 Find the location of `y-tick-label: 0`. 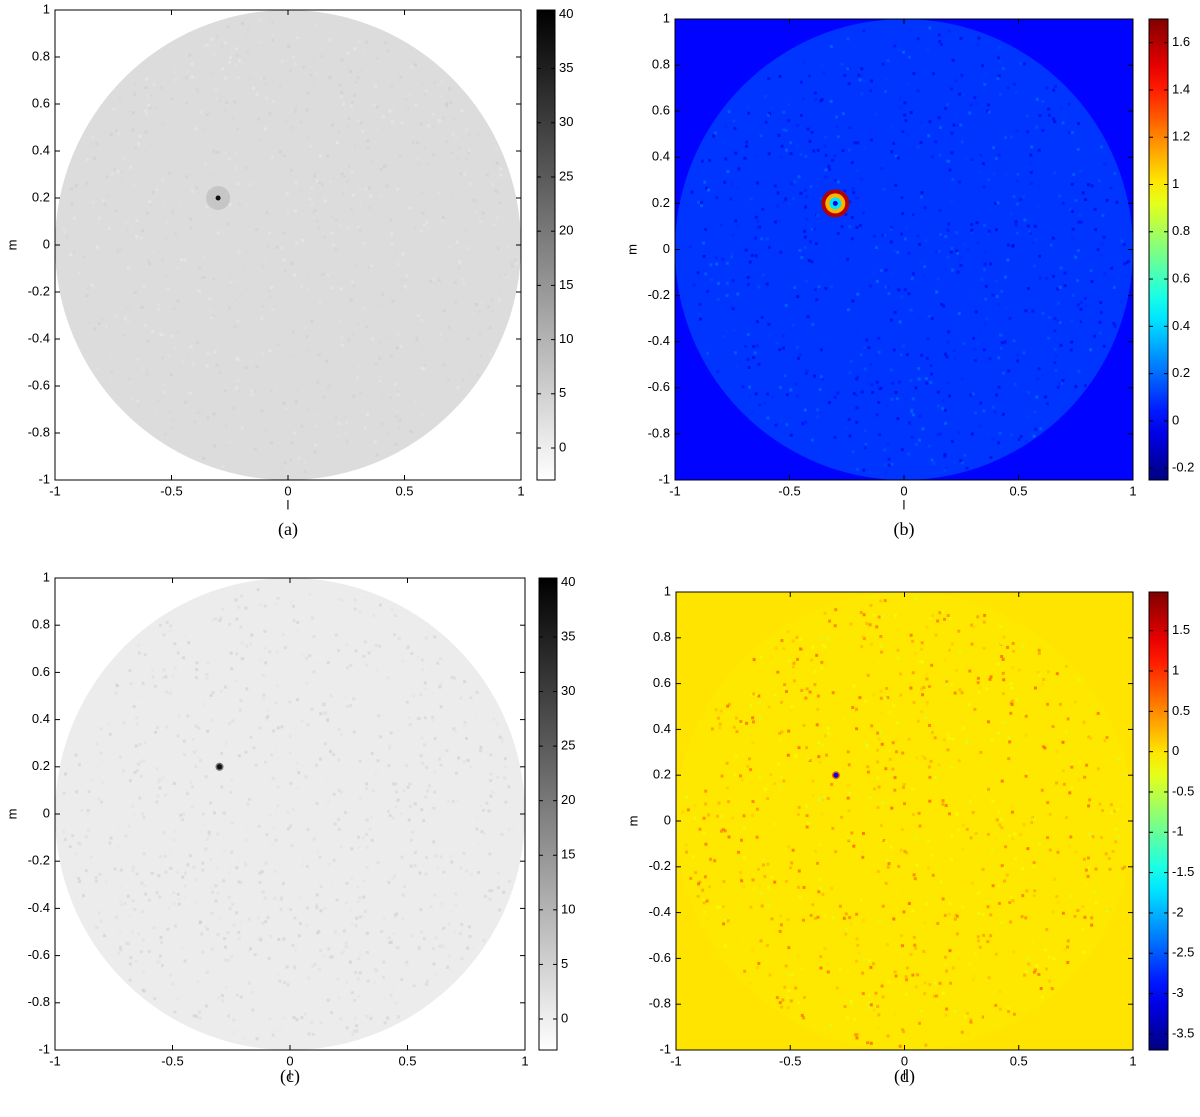

y-tick-label: 0 is located at coordinates (667, 819).